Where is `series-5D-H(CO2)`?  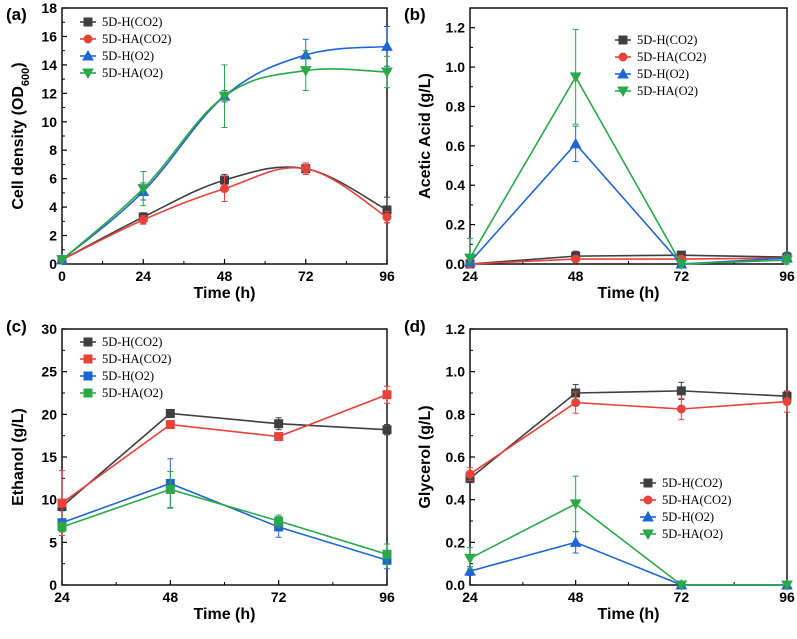 series-5D-H(CO2) is located at coordinates (628, 432).